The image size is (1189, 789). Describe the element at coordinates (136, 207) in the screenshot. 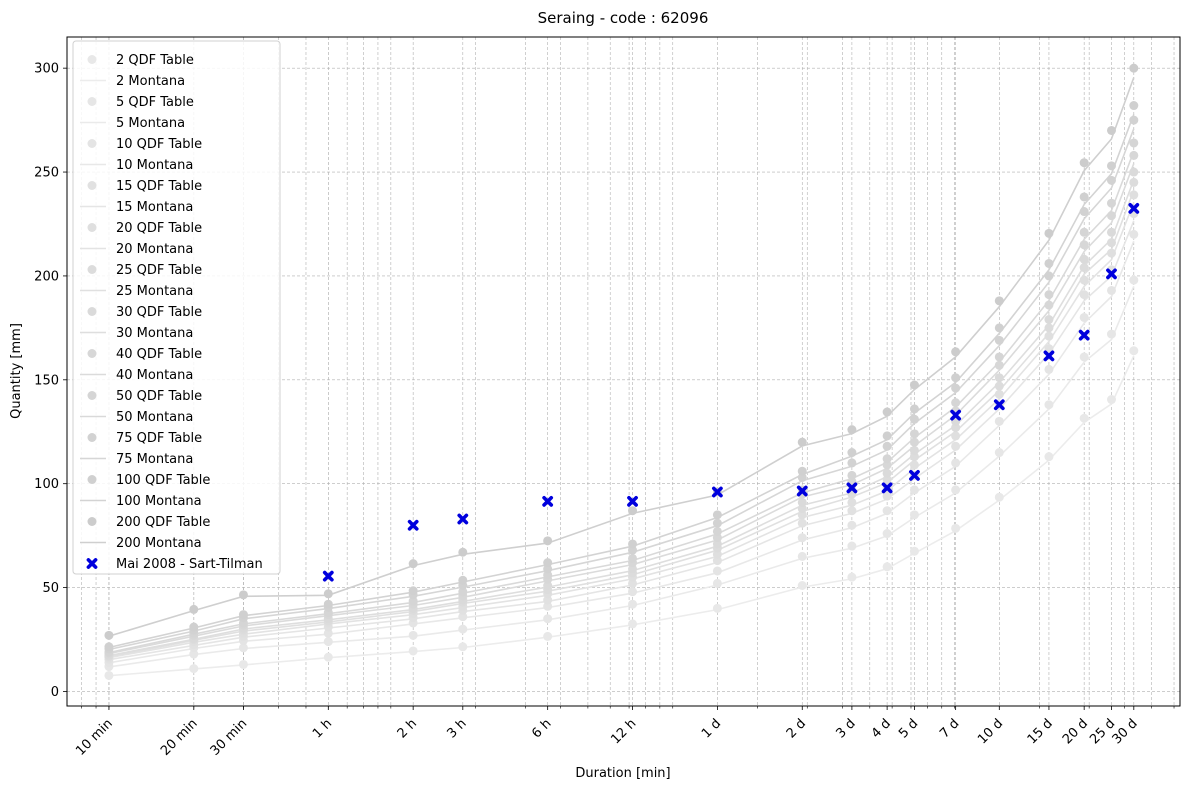

I see `legend-entry: 15 Montana` at that location.